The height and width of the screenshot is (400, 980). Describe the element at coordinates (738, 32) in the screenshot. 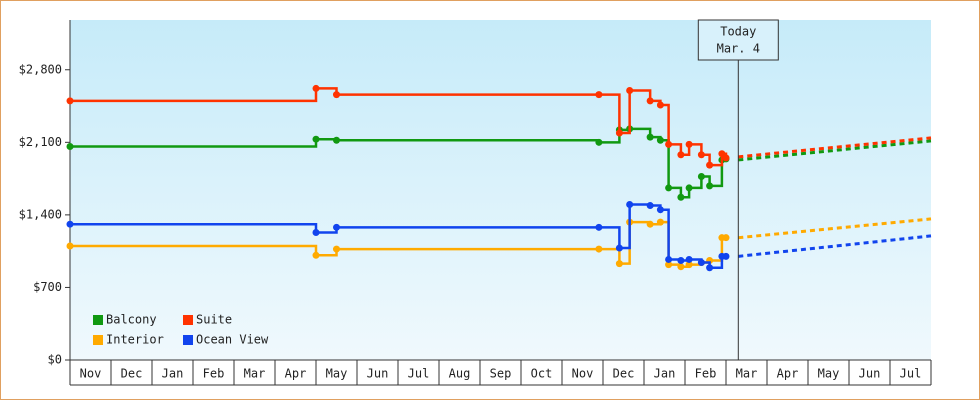

I see `today-label: Today` at that location.